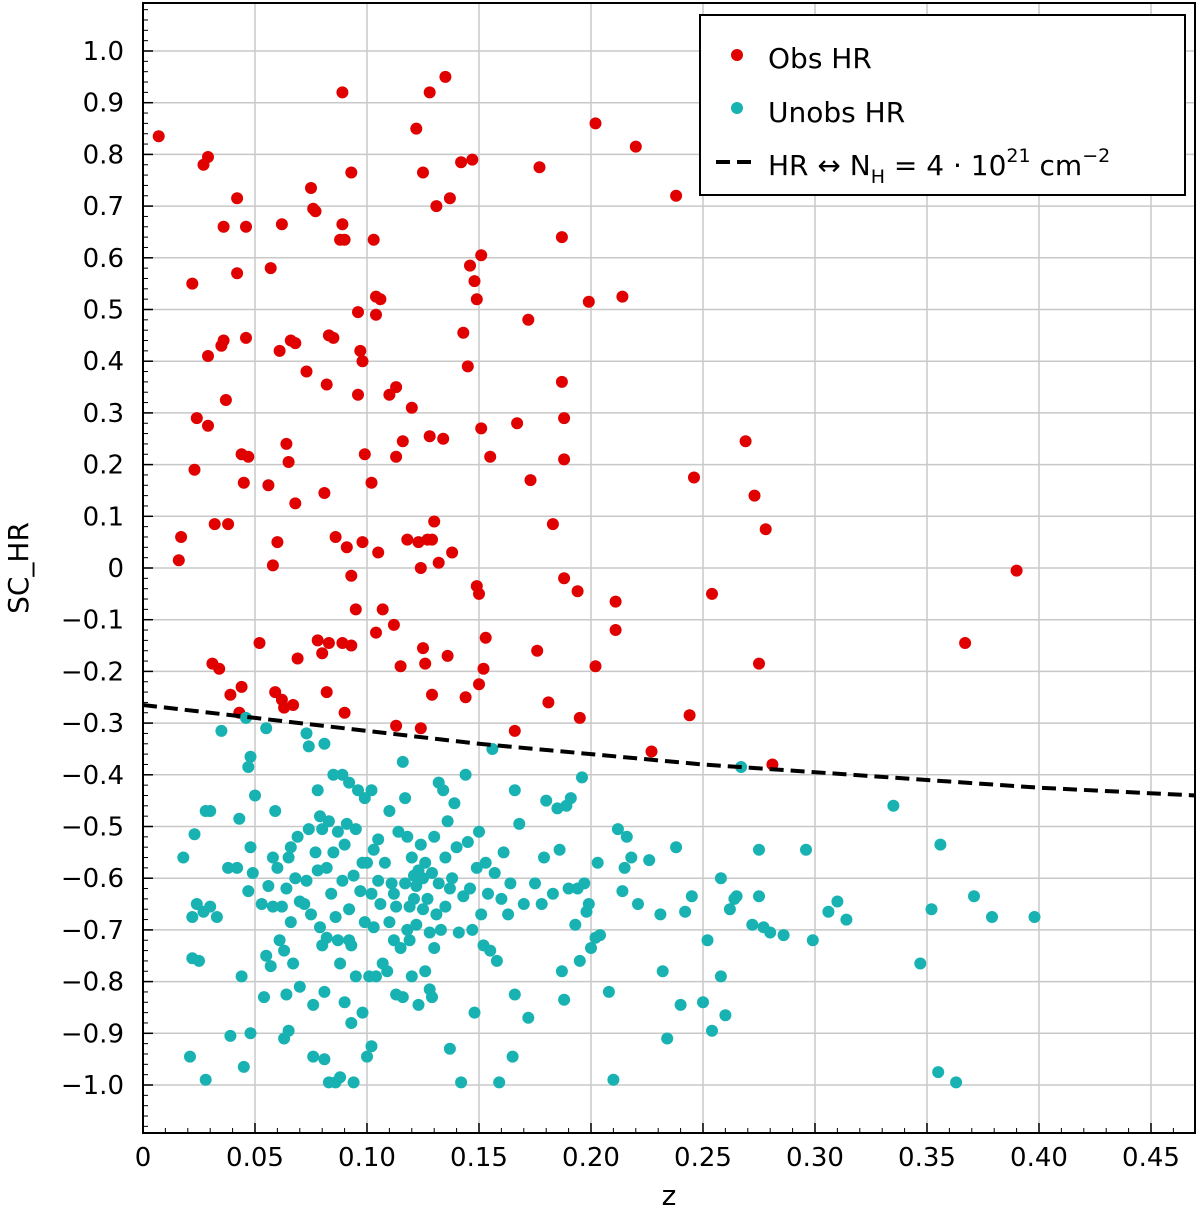 The image size is (1200, 1210). I want to click on x-tick-label: 0, so click(143, 1158).